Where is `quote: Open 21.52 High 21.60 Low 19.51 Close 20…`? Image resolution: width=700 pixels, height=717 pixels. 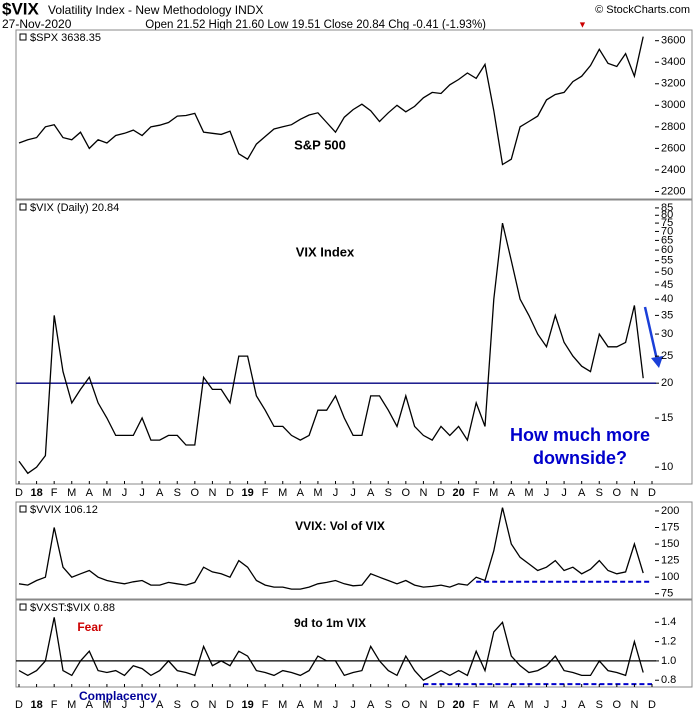
quote: Open 21.52 High 21.60 Low 19.51 Close 20… is located at coordinates (315, 25).